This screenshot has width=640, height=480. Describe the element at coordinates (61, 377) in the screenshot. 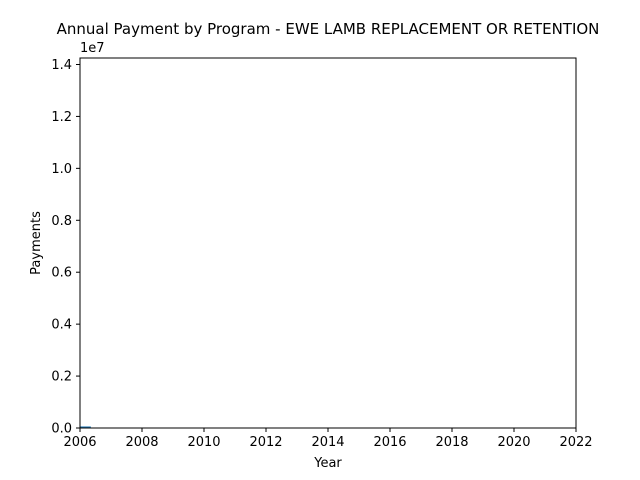

I see `y-tick-label: 0.2` at that location.